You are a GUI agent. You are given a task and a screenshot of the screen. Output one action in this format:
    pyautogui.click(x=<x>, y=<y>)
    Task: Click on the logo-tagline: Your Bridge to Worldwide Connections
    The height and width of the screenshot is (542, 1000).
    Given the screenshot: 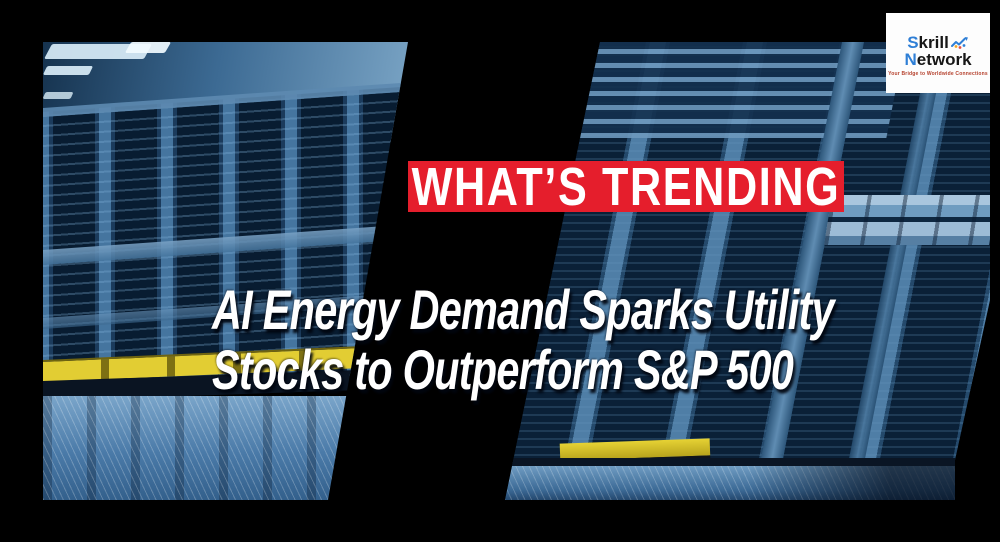 What is the action you would take?
    pyautogui.click(x=938, y=74)
    